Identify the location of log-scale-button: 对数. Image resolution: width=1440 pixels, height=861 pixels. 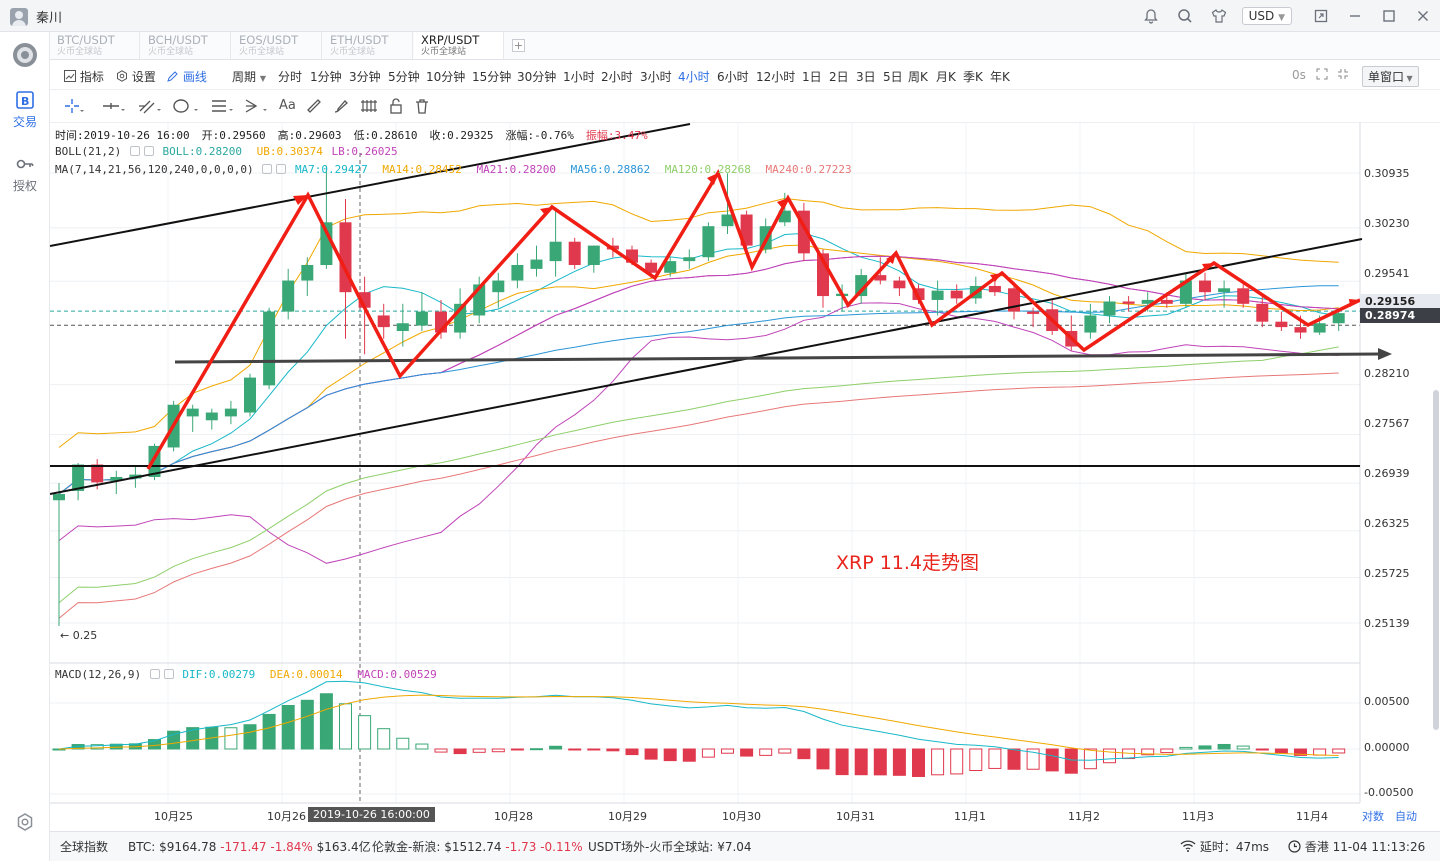
(1373, 816).